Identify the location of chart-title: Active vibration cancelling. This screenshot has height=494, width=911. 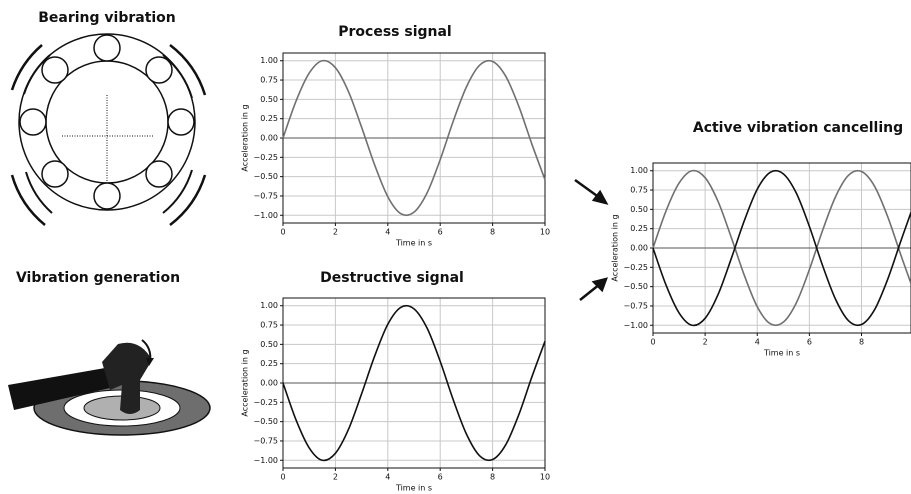
(798, 128).